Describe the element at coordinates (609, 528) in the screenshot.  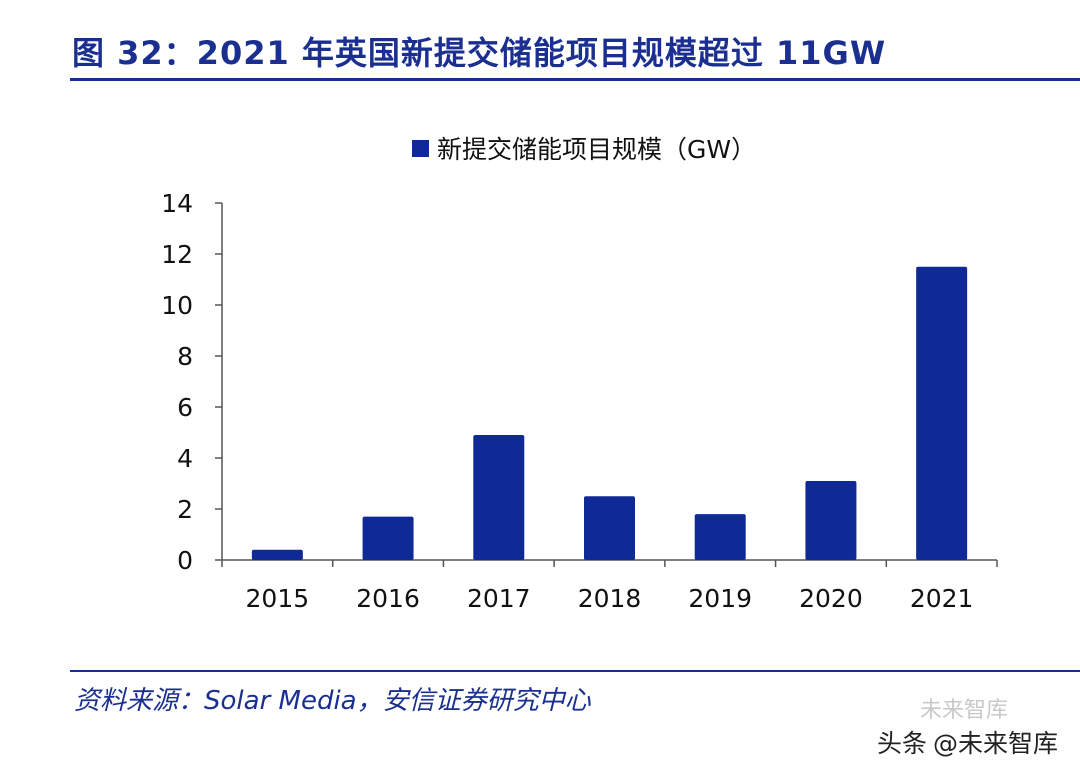
I see `bar-2018` at that location.